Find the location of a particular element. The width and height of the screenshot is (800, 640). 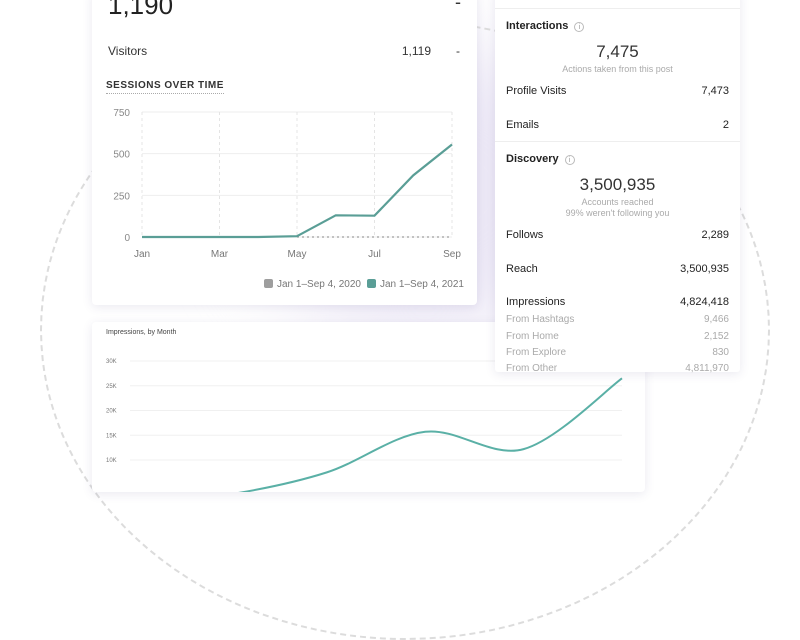

x-tick-label: May is located at coordinates (297, 254).